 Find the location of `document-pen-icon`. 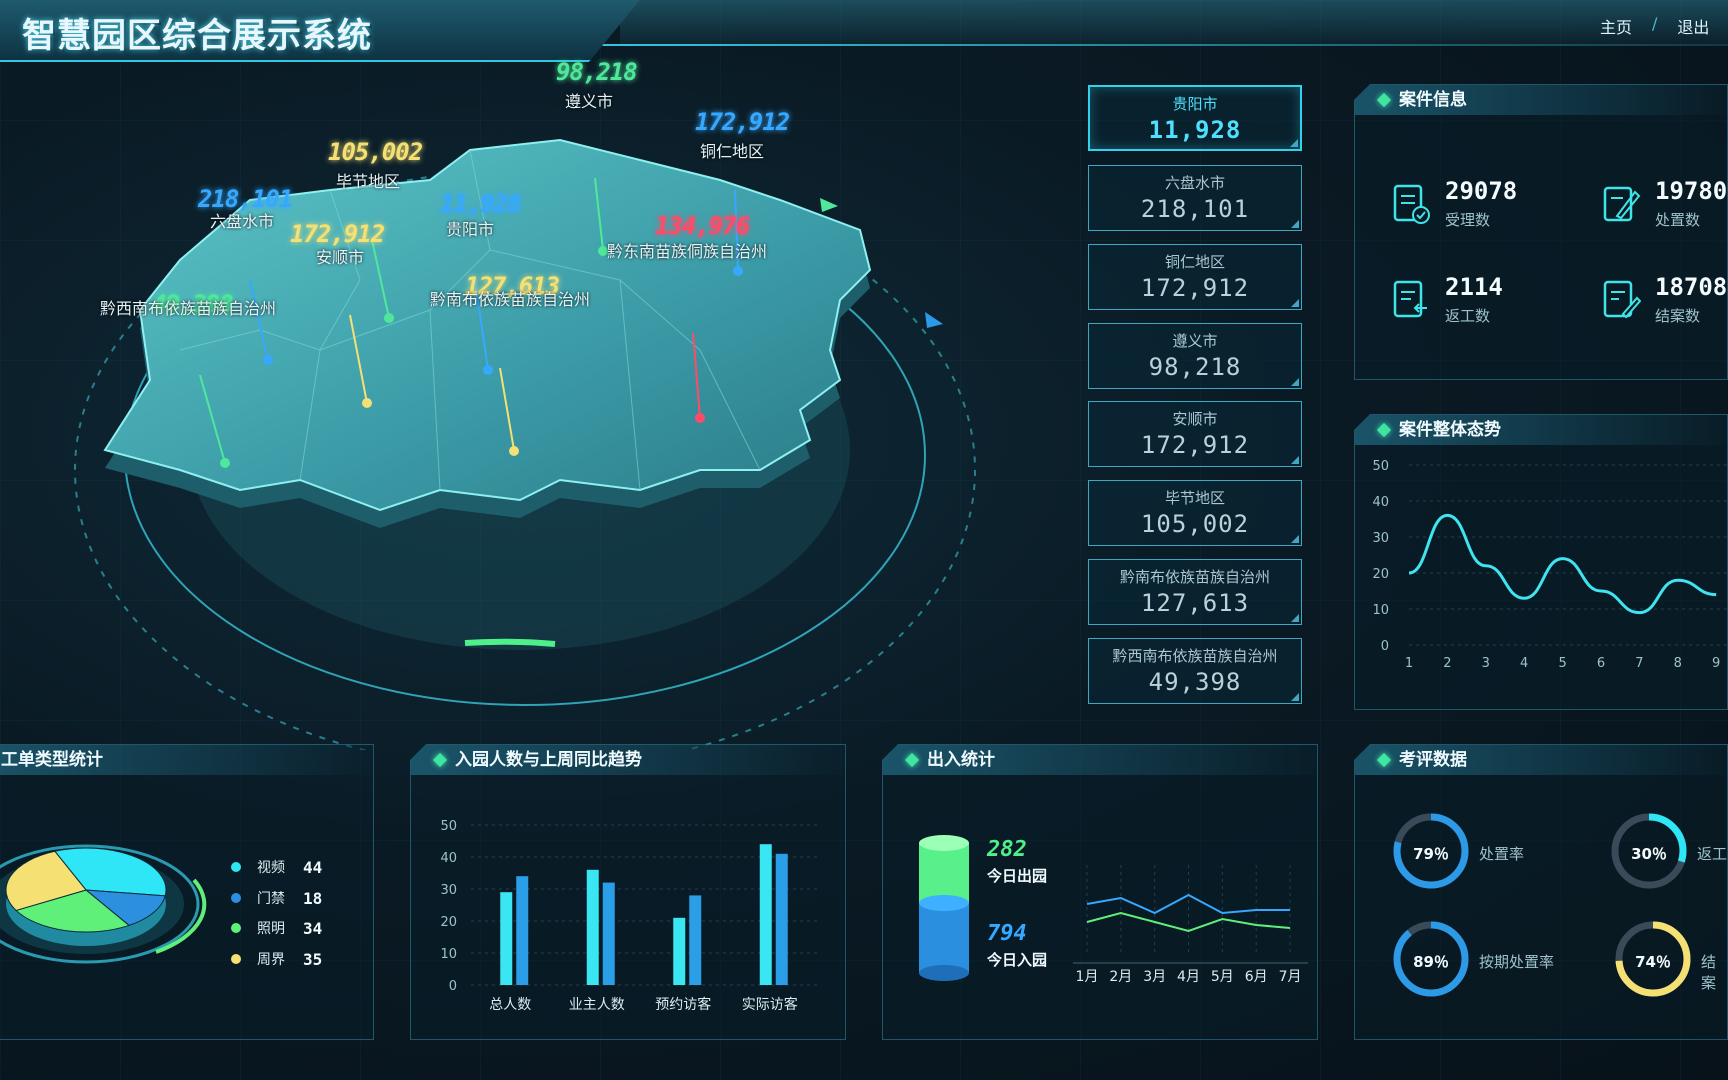

document-pen-icon is located at coordinates (1622, 299).